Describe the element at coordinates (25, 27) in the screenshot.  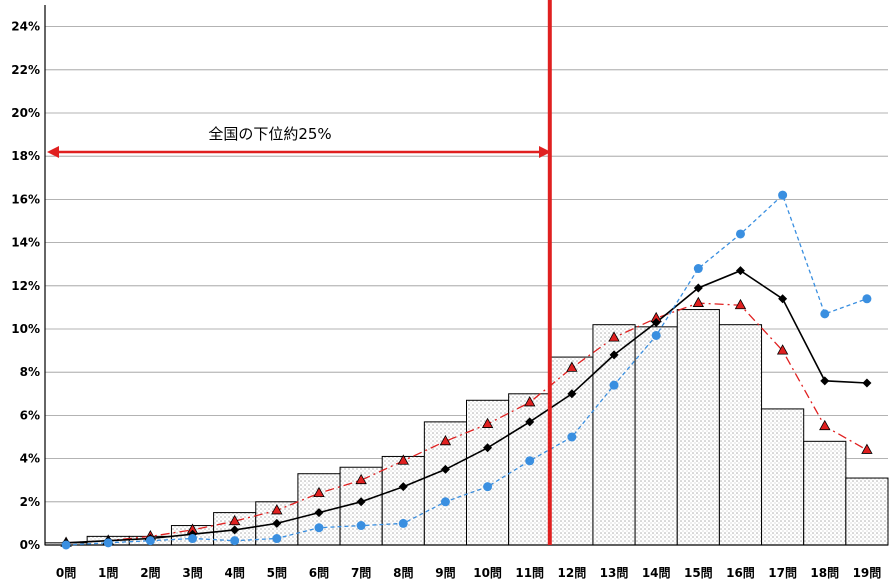
I see `y-tick-label: 24%` at that location.